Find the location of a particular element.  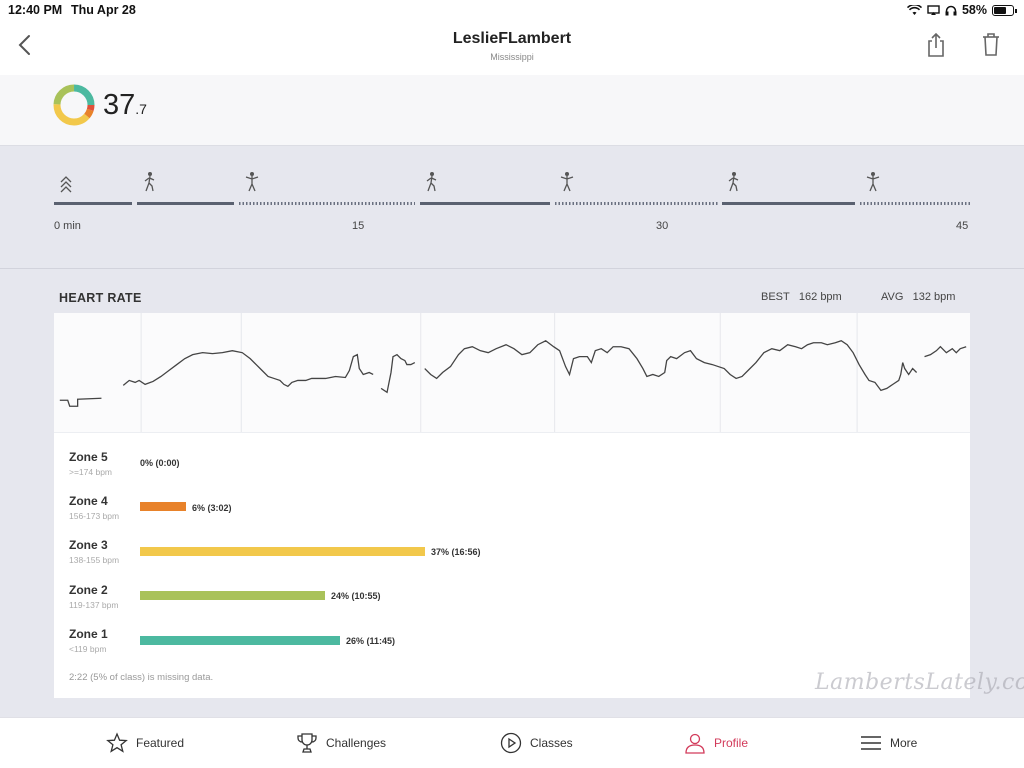

zone-1-label: 26% (11:45) is located at coordinates (371, 641).